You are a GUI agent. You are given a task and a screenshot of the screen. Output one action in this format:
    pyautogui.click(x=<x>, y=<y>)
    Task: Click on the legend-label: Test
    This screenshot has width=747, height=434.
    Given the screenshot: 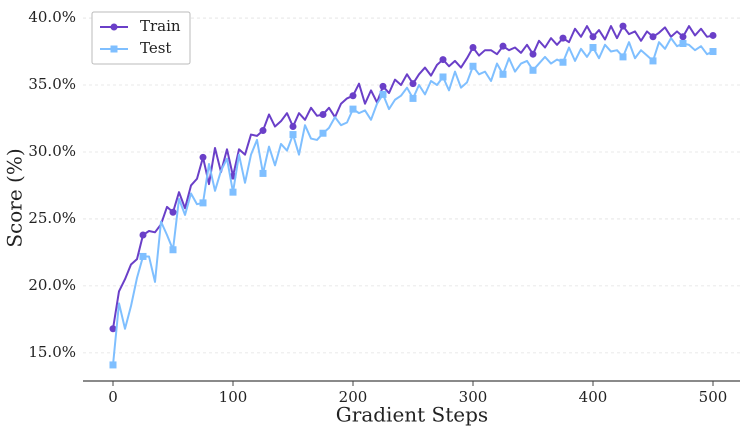 What is the action you would take?
    pyautogui.click(x=155, y=48)
    